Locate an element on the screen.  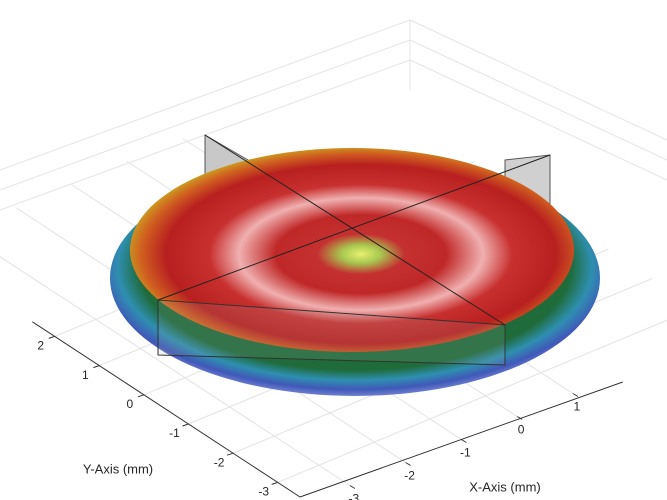
y-tick-label: 0 is located at coordinates (130, 404).